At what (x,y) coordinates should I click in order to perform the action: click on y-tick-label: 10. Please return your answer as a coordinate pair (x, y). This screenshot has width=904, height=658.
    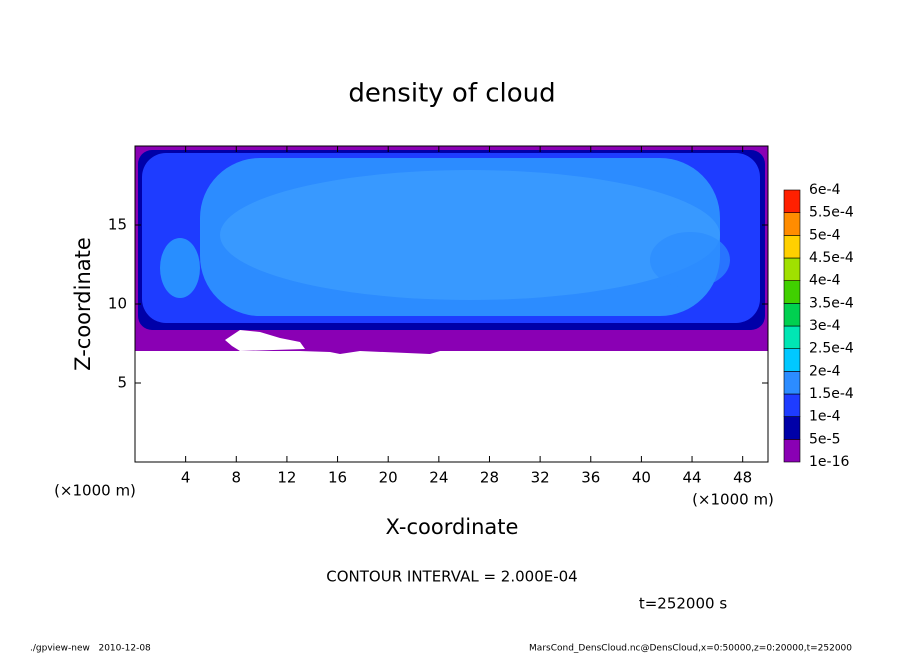
    Looking at the image, I should click on (117, 304).